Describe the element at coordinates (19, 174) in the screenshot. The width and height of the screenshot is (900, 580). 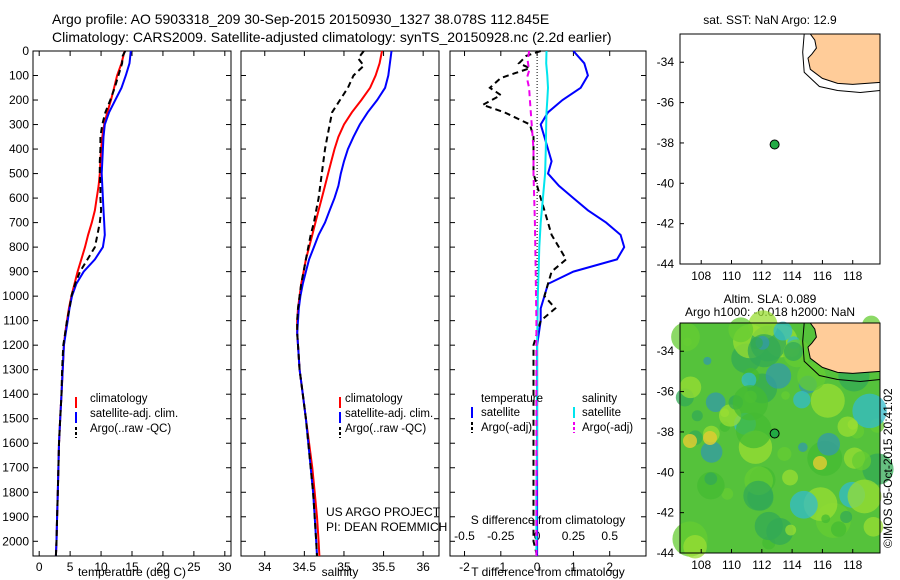
I see `y-tick-label: 500` at that location.